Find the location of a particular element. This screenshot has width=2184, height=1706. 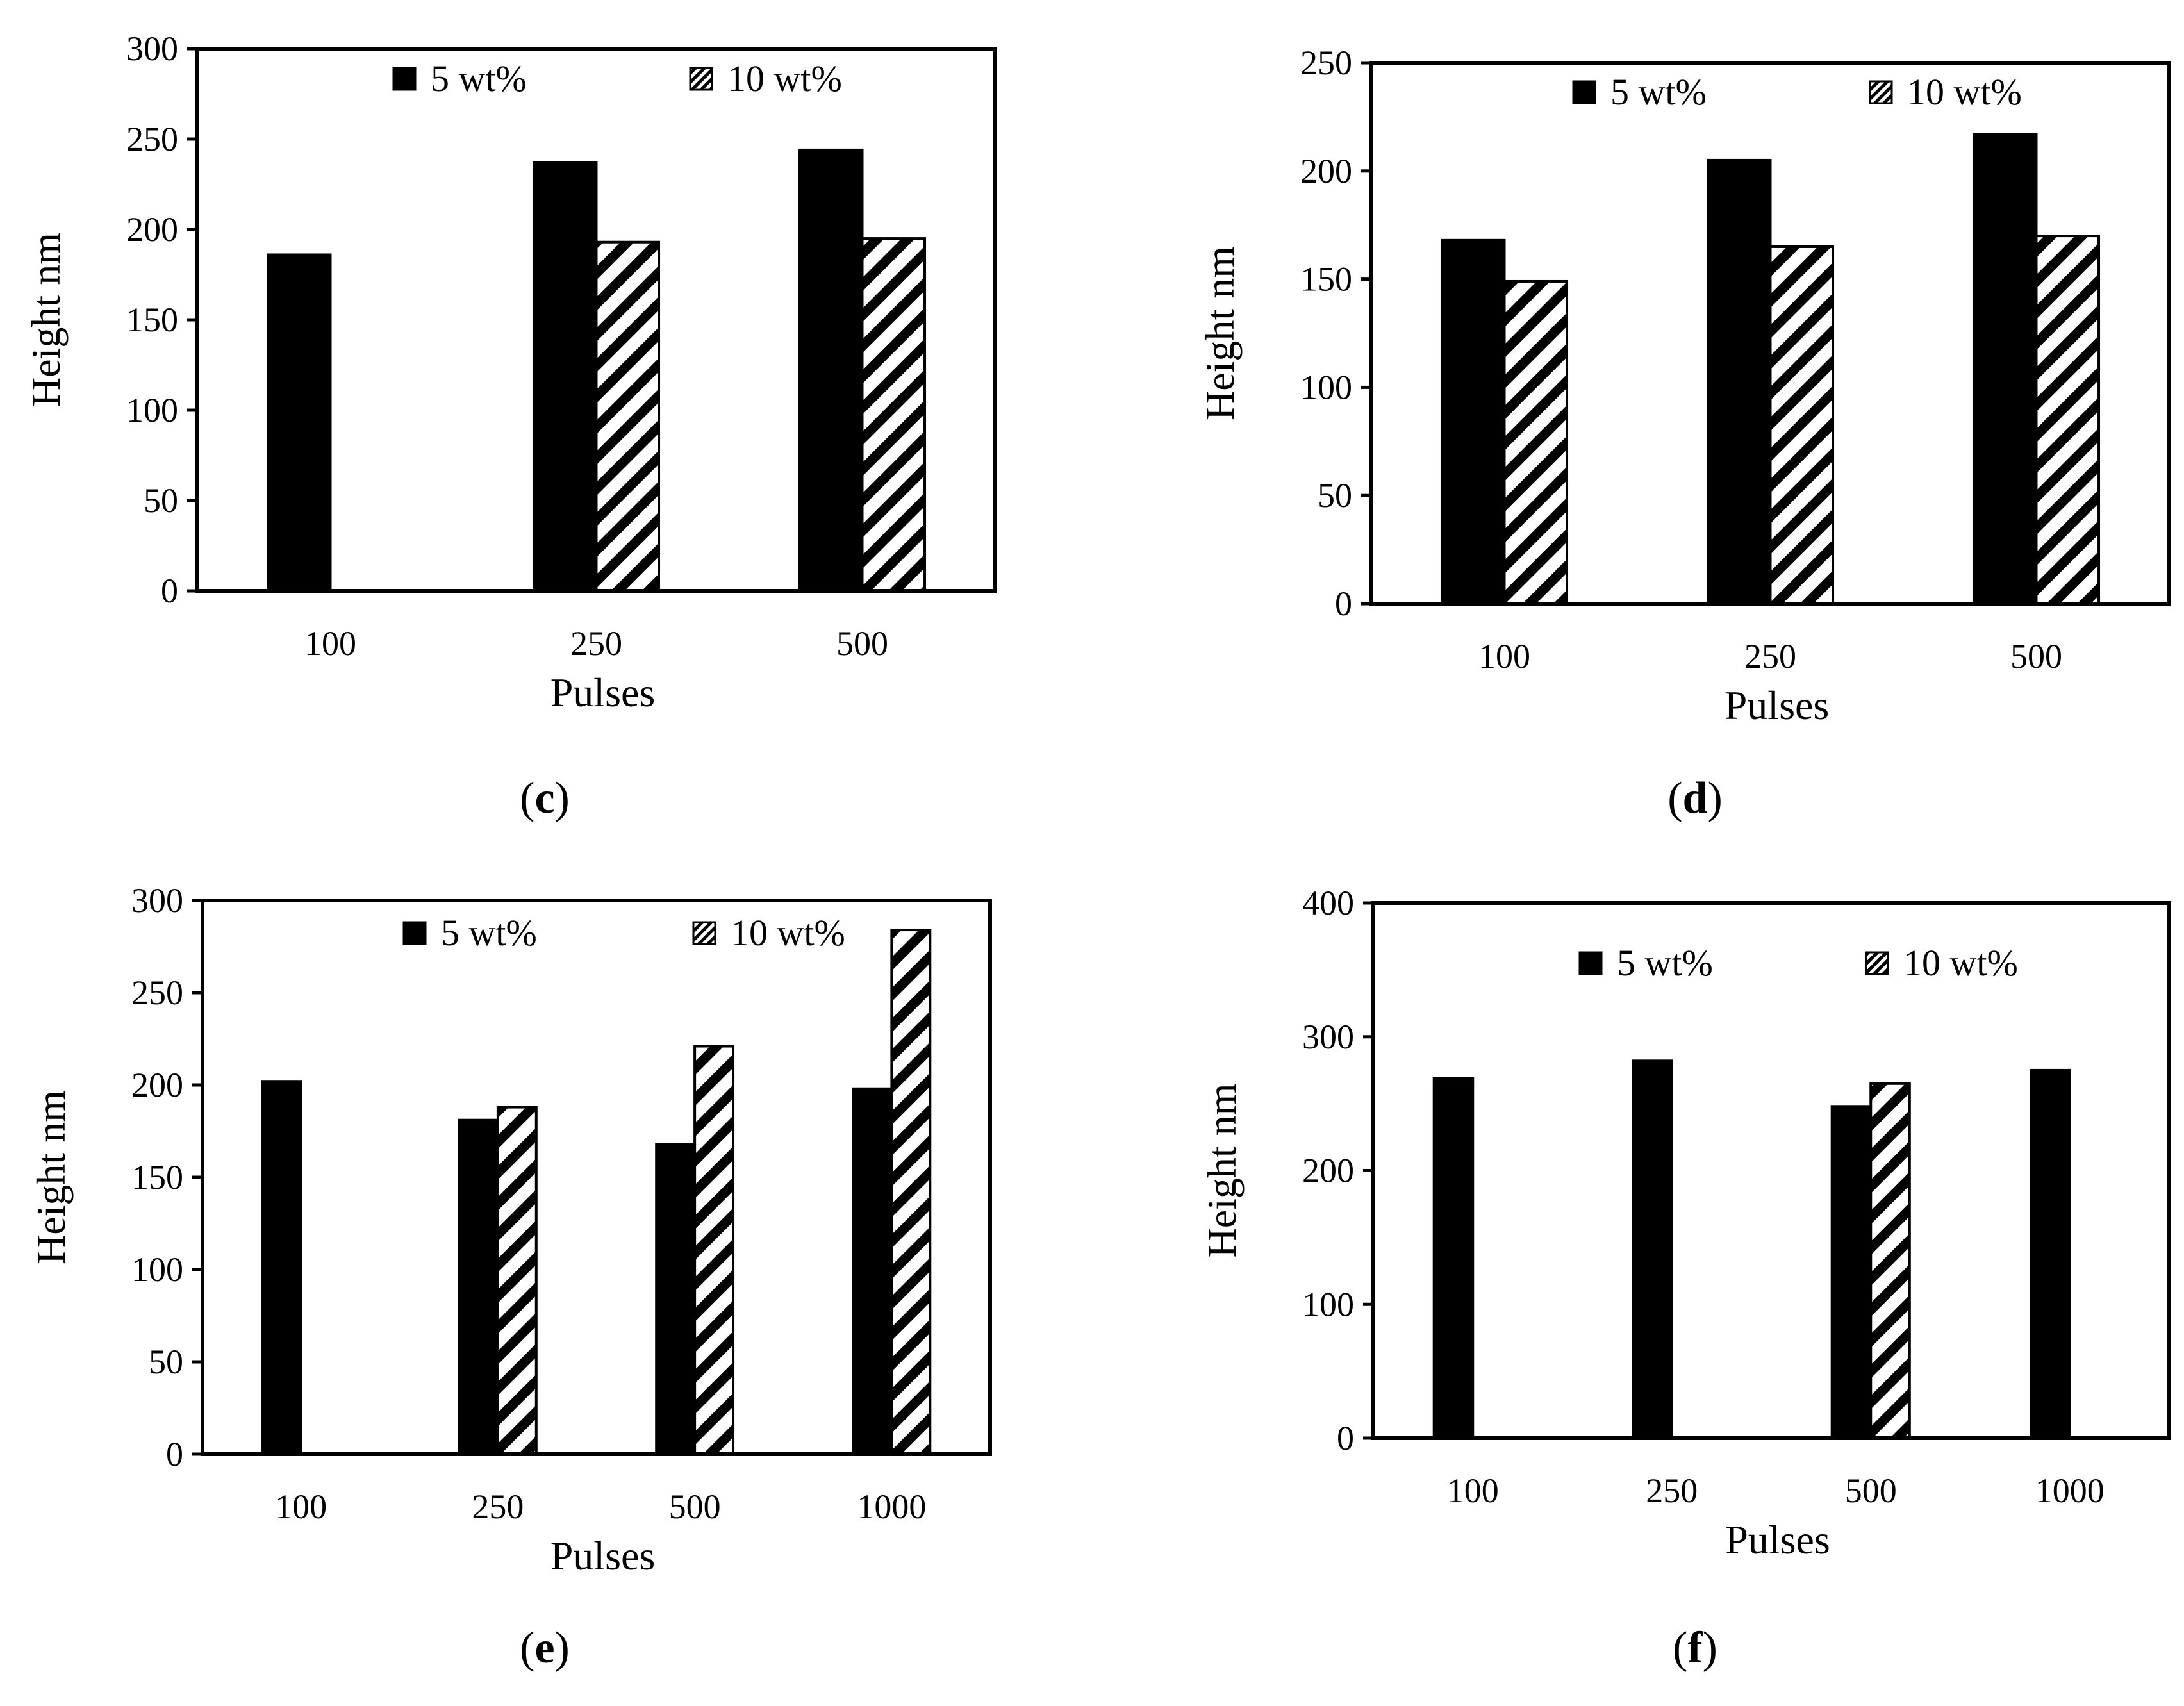

y-tick-label-c: 100 is located at coordinates (152, 410).